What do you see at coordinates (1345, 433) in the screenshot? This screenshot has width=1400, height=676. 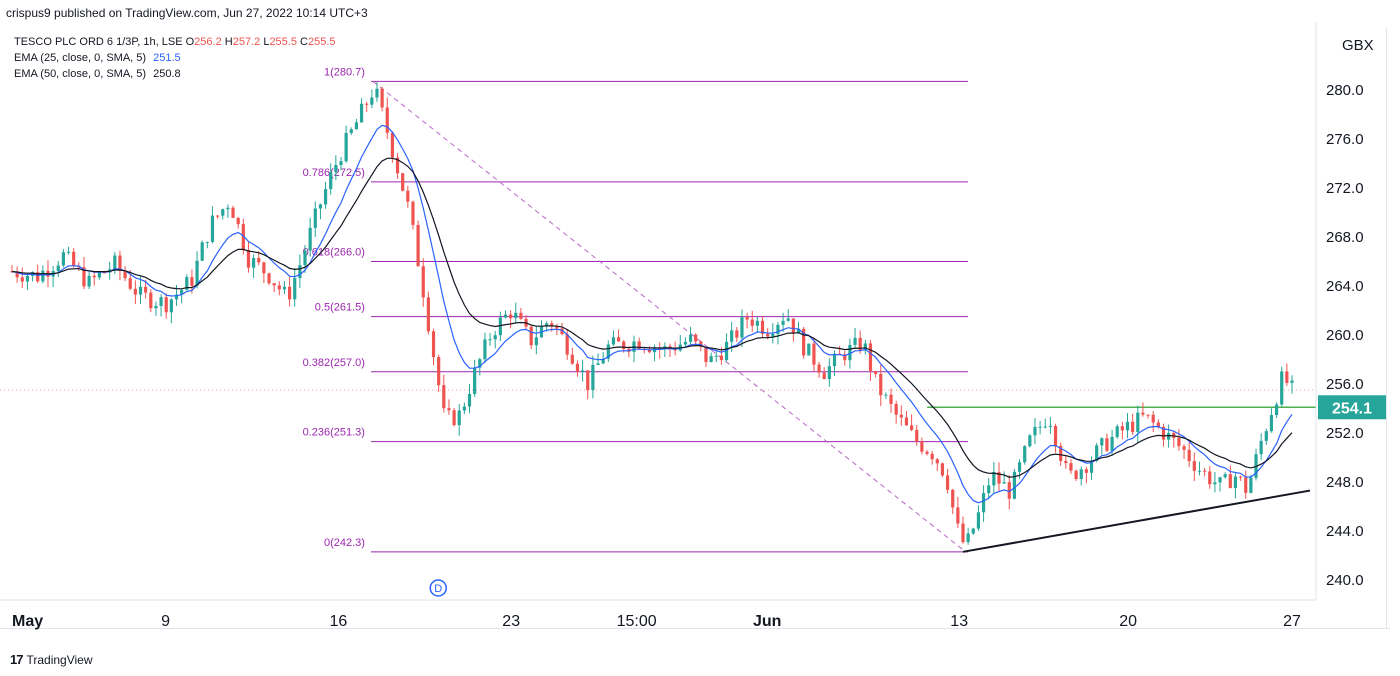 I see `y-tick-label: 252.0` at bounding box center [1345, 433].